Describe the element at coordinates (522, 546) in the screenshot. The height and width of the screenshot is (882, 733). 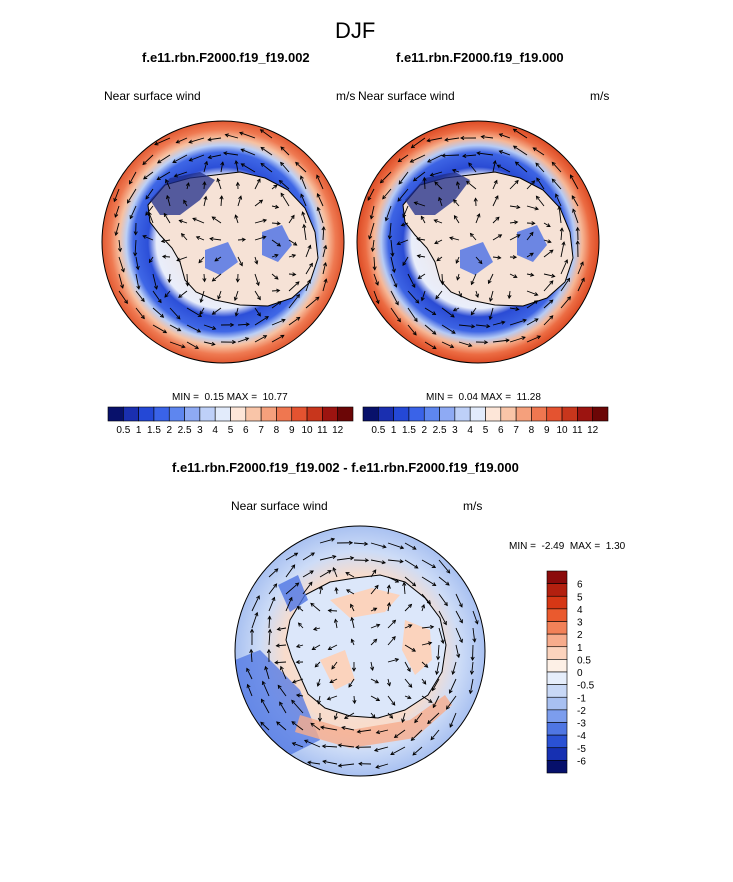
I see `diff-min-label: MIN =` at that location.